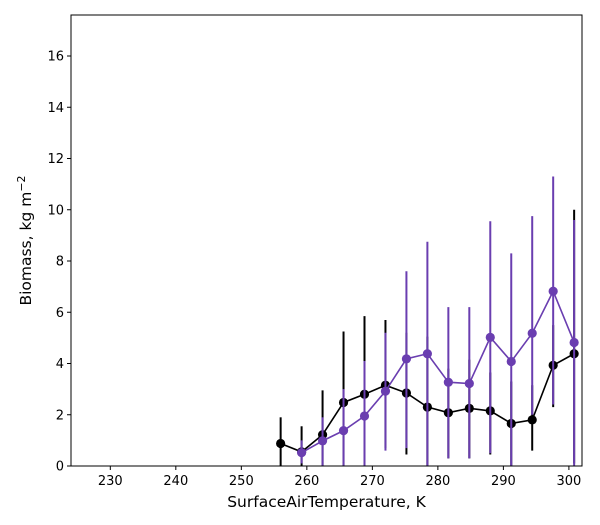 Image resolution: width=600 pixels, height=525 pixels. I want to click on x-tick-label: 290, so click(503, 481).